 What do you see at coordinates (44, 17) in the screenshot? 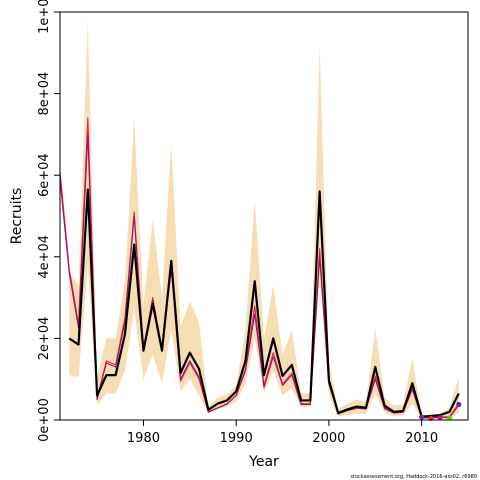
I see `y-tick-label-5: 1e+05` at bounding box center [44, 17].